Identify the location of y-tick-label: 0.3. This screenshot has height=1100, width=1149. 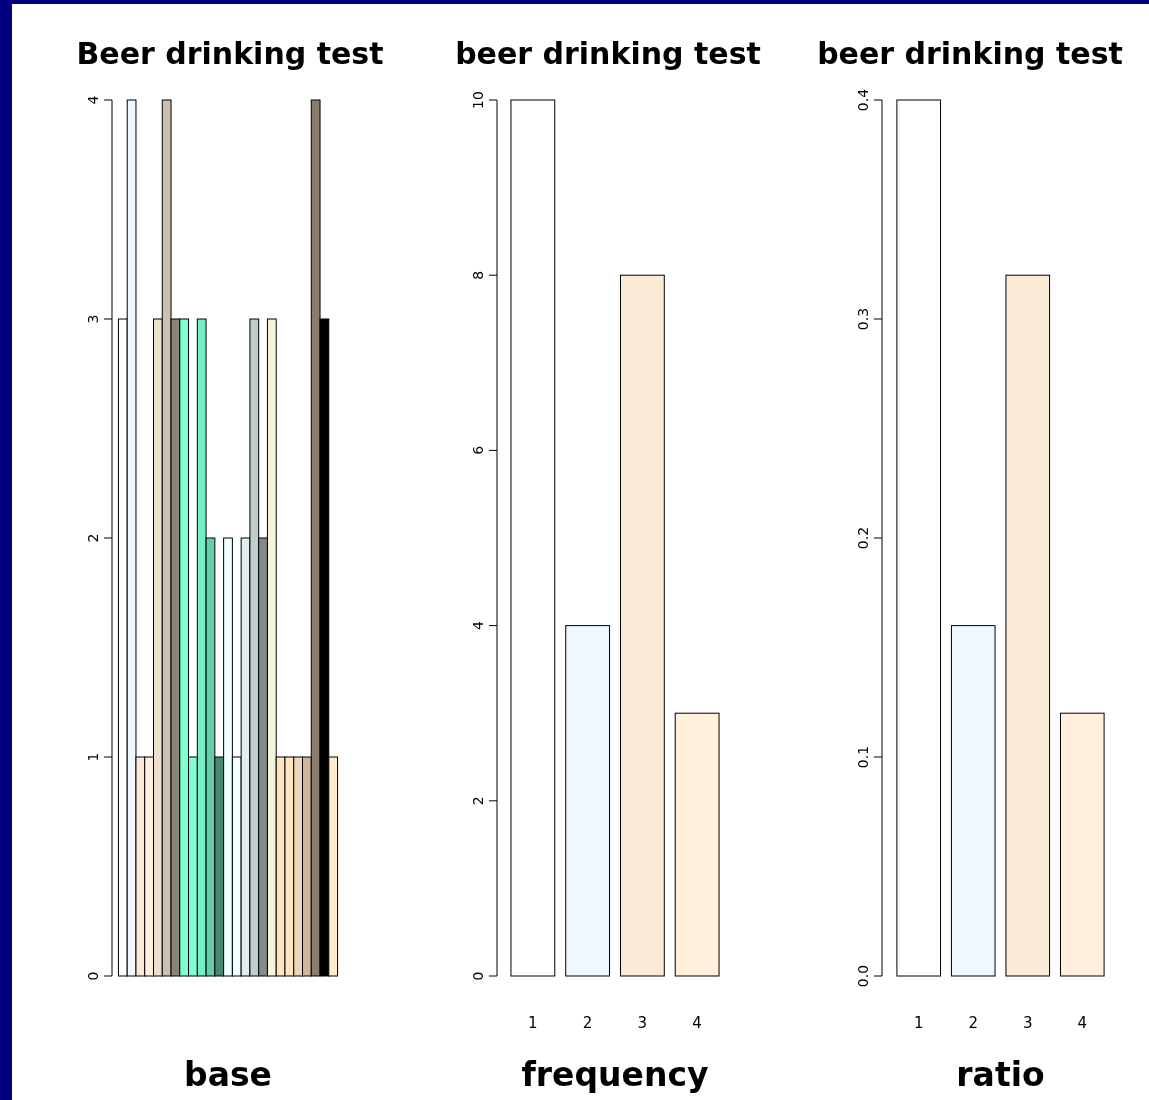
(863, 319).